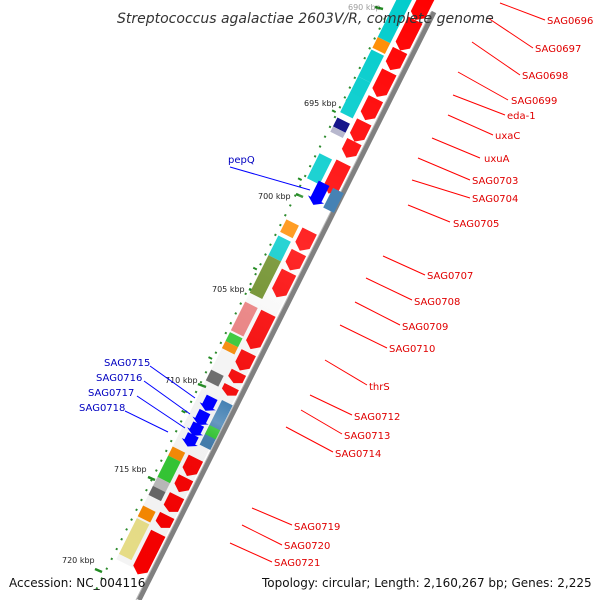 The width and height of the screenshot is (600, 600). I want to click on gene-label: SAG0717, so click(111, 393).